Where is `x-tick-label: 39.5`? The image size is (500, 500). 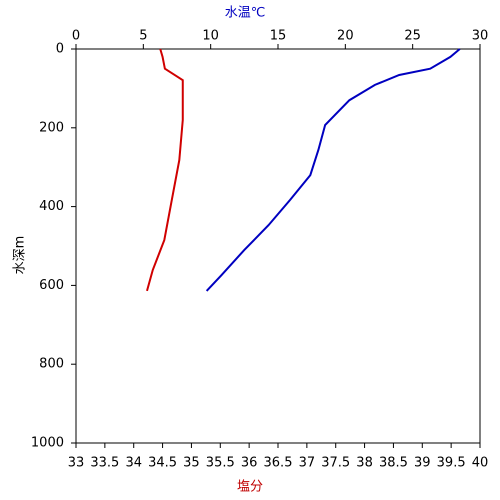
x-tick-label: 39.5 is located at coordinates (451, 463).